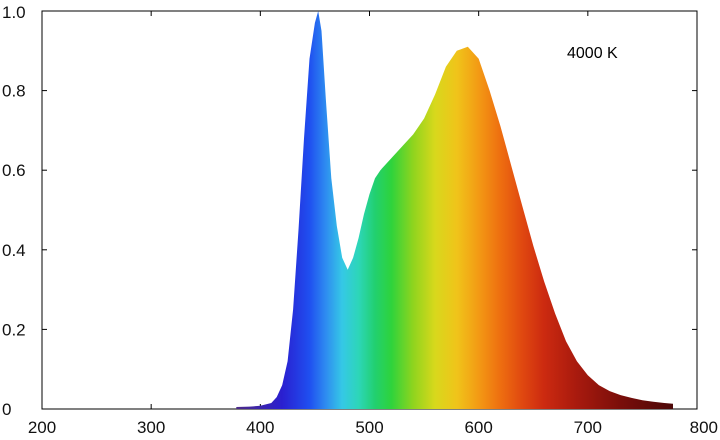  Describe the element at coordinates (14, 12) in the screenshot. I see `y-tick-label-1.0: 1.0` at that location.